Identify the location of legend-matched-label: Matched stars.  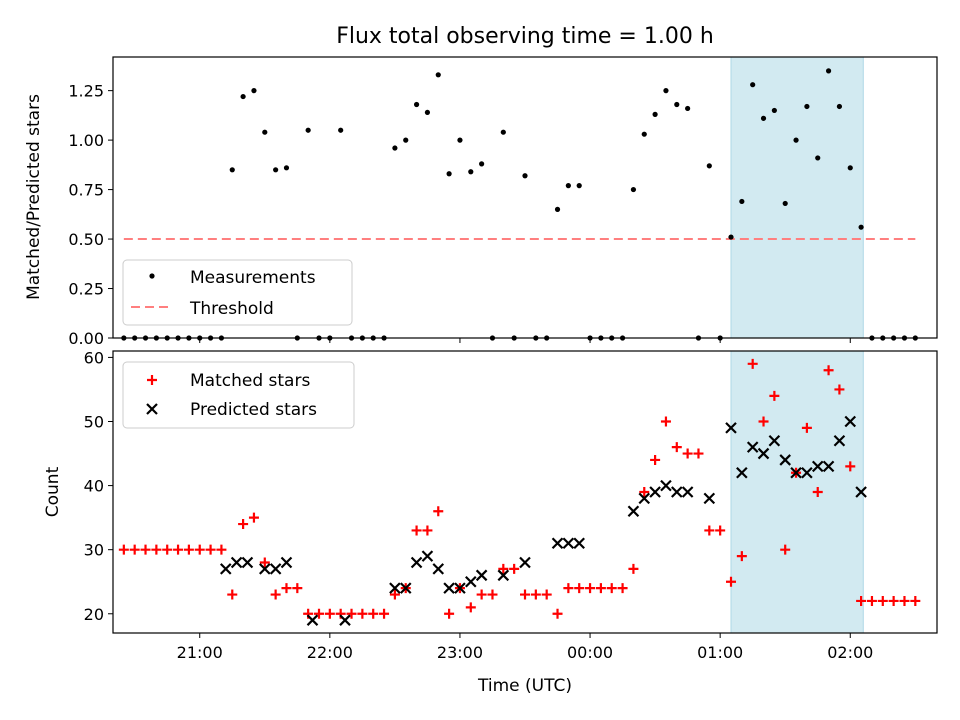
(250, 381).